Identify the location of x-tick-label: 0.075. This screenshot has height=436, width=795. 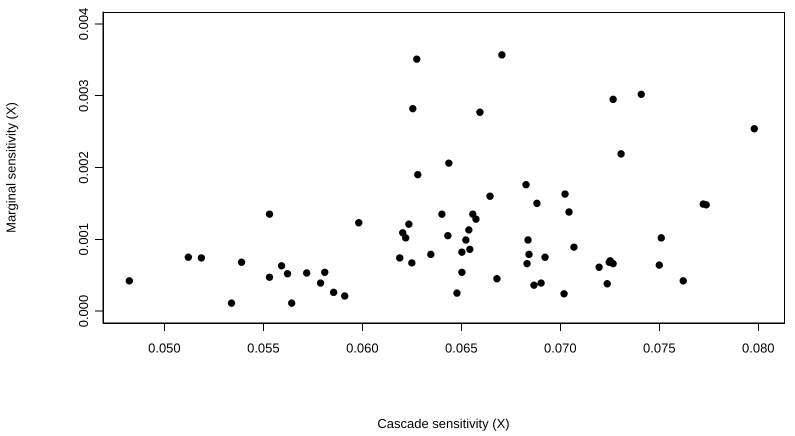
(659, 348).